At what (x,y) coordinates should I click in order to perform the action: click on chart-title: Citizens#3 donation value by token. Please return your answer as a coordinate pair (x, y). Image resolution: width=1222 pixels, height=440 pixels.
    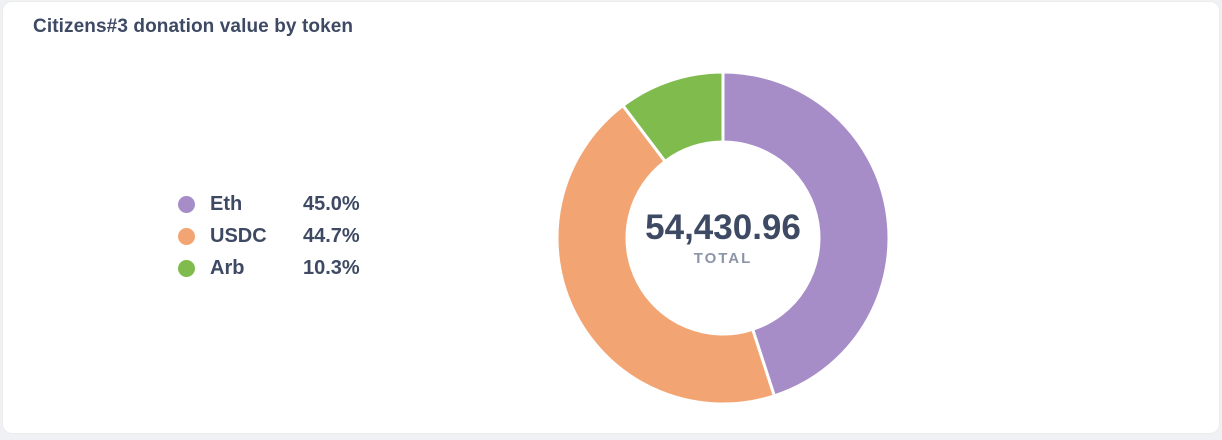
    Looking at the image, I should click on (193, 26).